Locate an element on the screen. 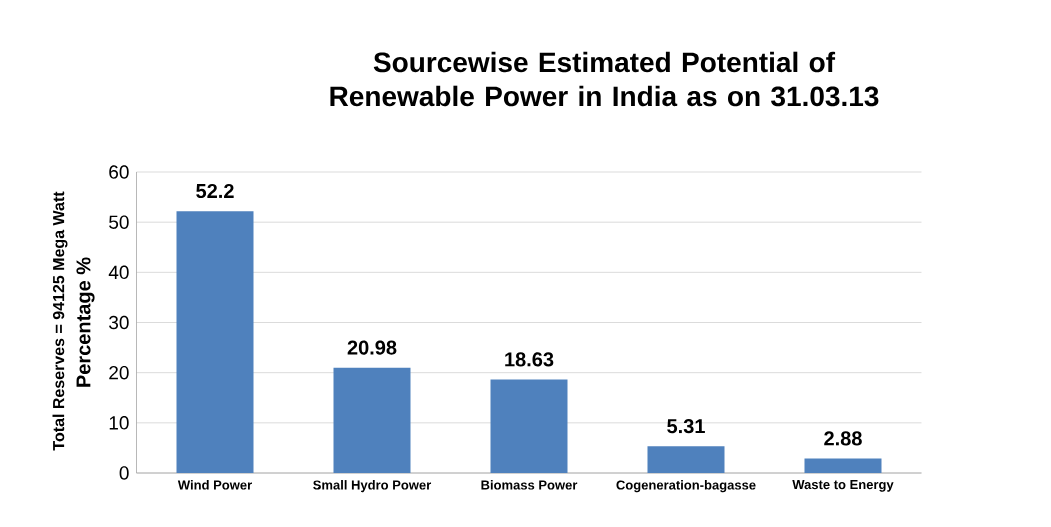  y-tick-label: 0 is located at coordinates (124, 473).